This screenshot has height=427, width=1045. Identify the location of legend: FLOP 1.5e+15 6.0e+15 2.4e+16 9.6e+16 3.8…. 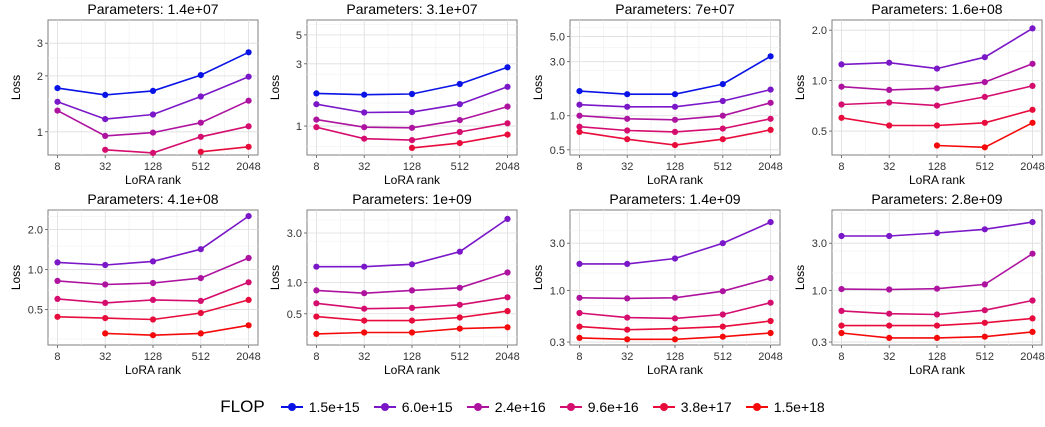
(522, 412).